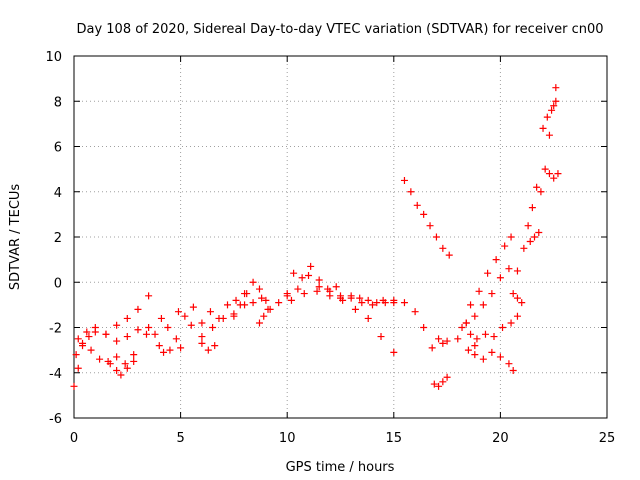  I want to click on y-tick-label: 2, so click(58, 238).